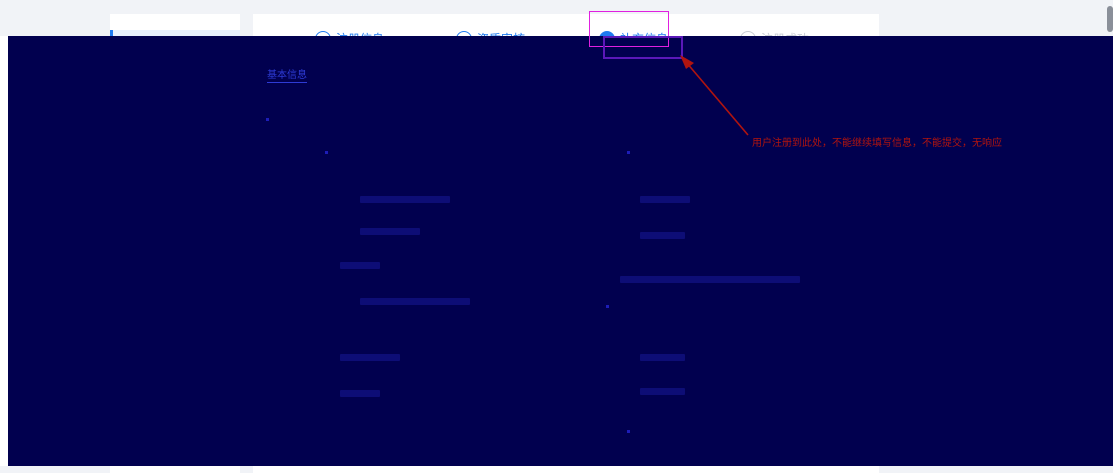 This screenshot has width=1113, height=473. What do you see at coordinates (1110, 19) in the screenshot?
I see `scrollbar-thumb` at bounding box center [1110, 19].